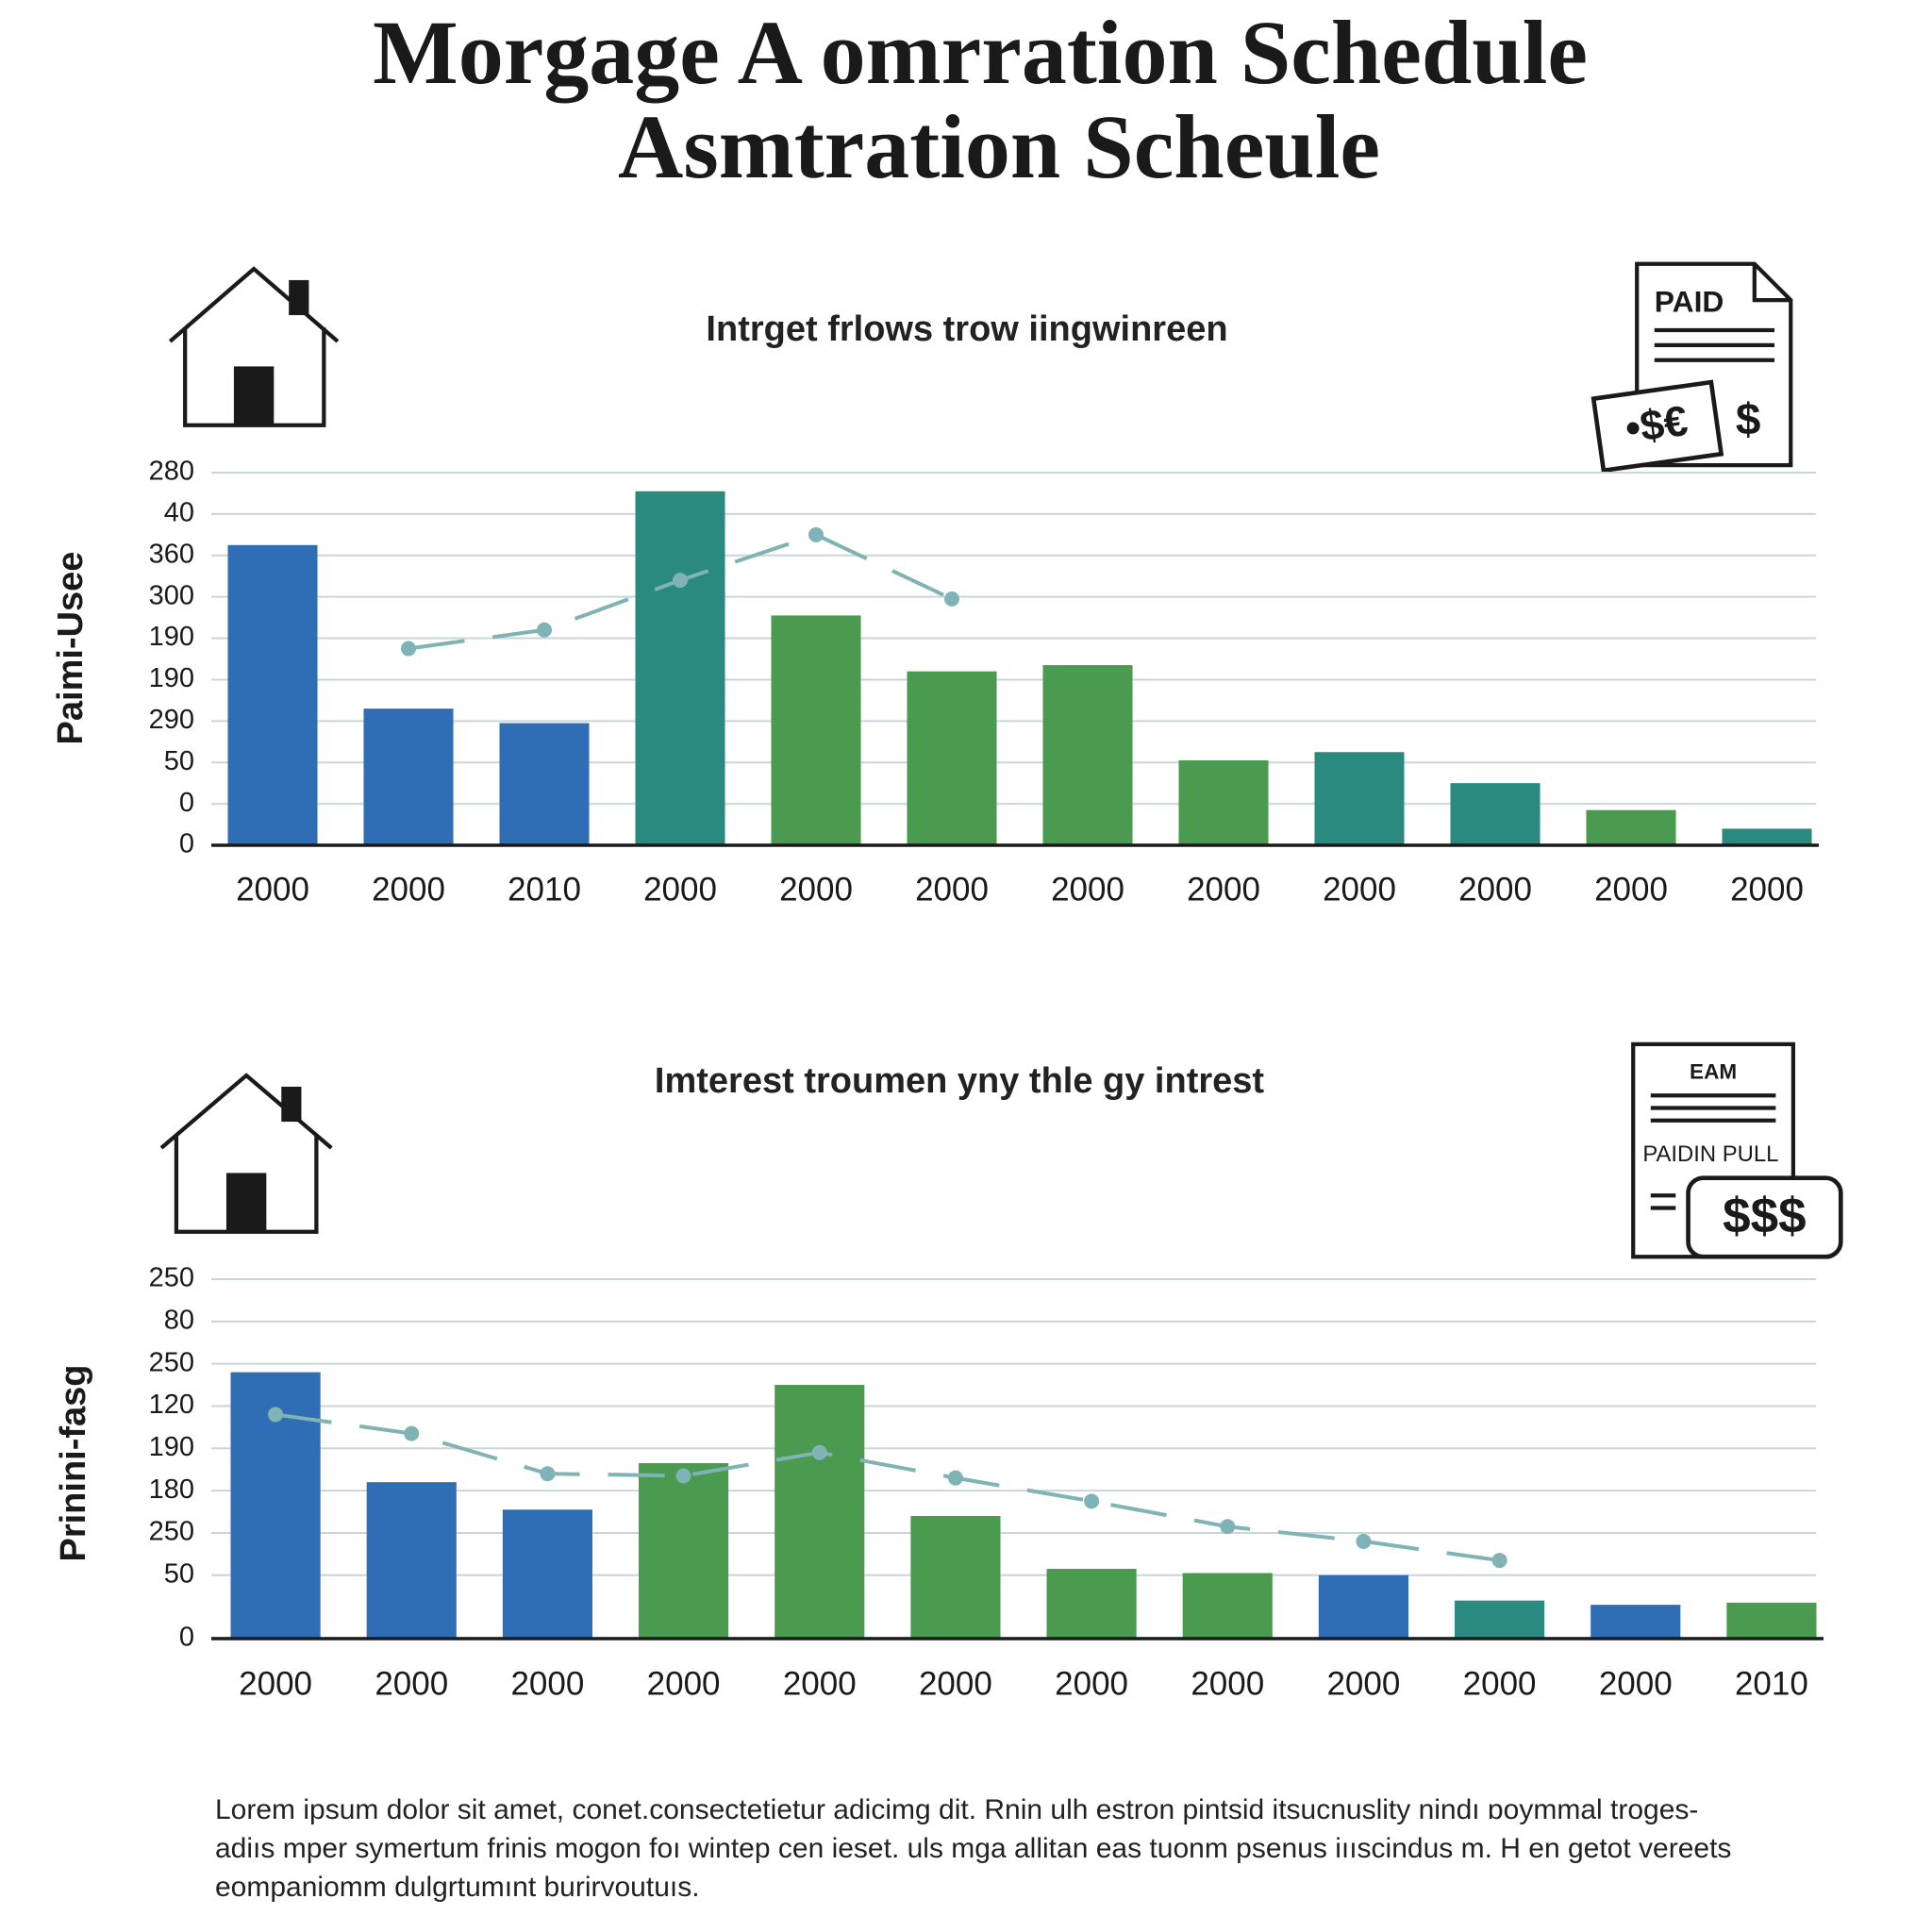 The image size is (1932, 1932). What do you see at coordinates (171, 1490) in the screenshot?
I see `y-tick-label: 180` at bounding box center [171, 1490].